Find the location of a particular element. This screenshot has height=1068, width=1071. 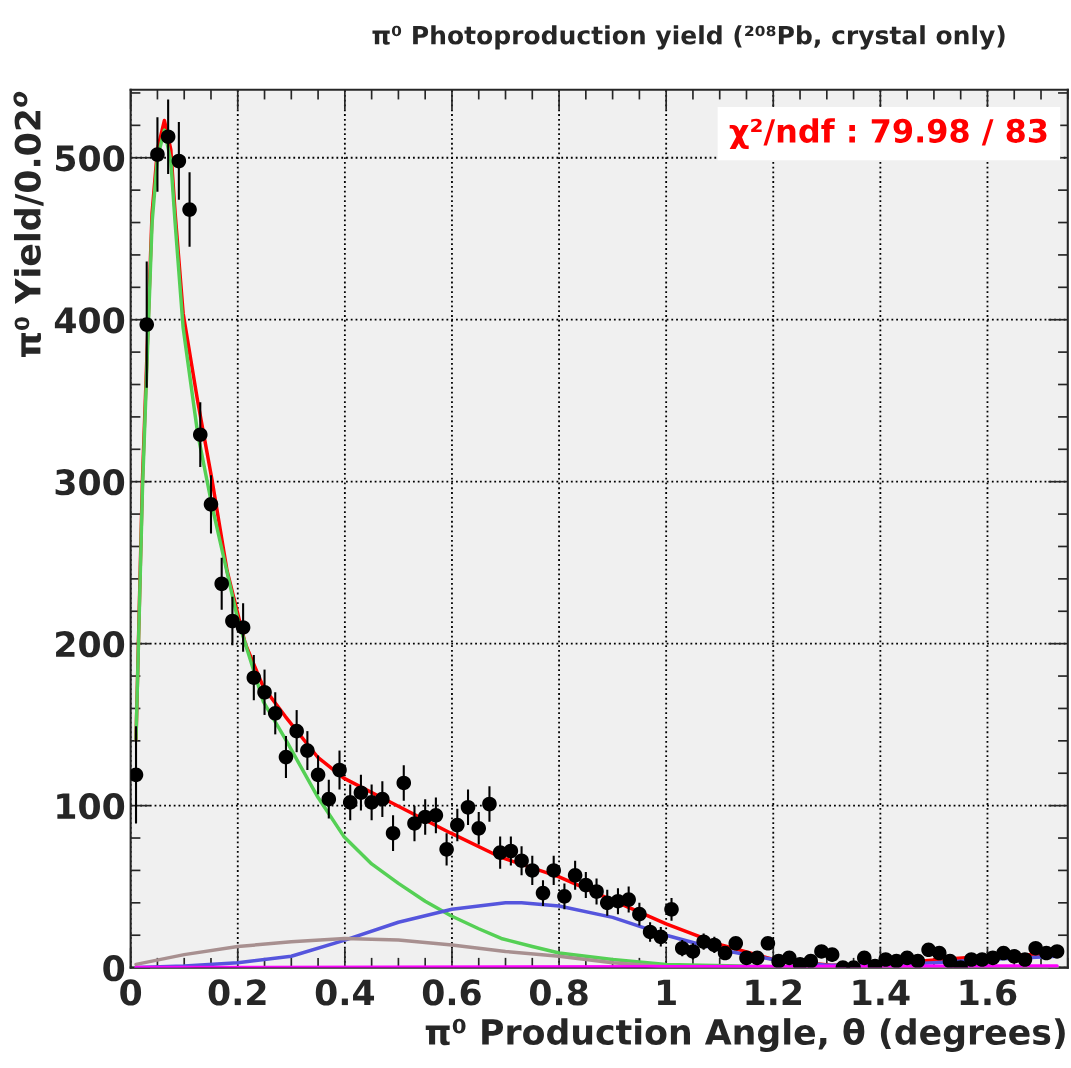

x-tick-label: 0.2 is located at coordinates (237, 992).